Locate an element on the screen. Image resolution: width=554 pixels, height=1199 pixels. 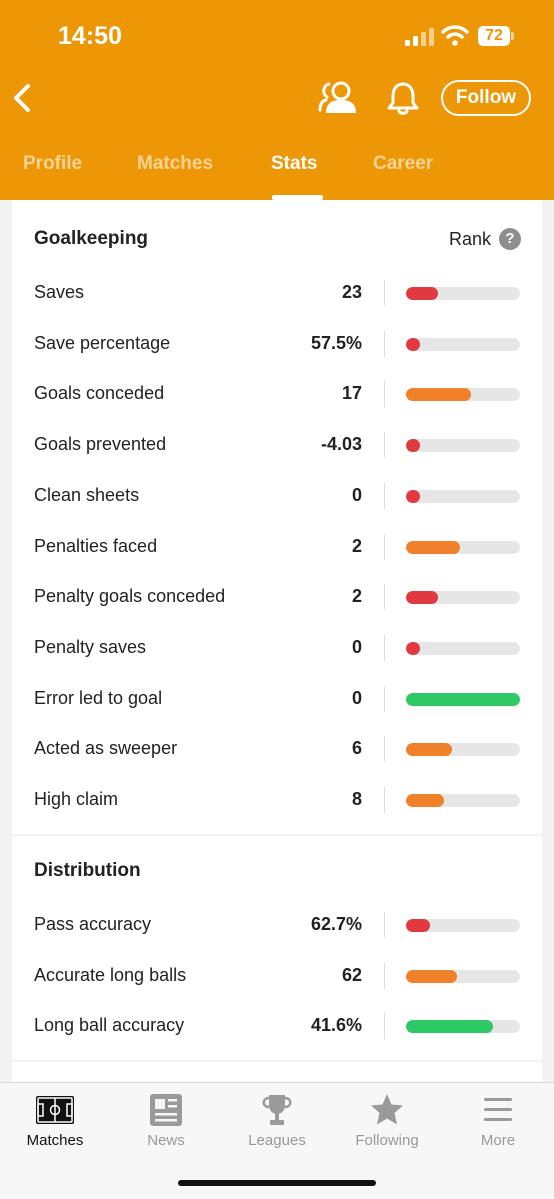
trophy-icon is located at coordinates (277, 1110).